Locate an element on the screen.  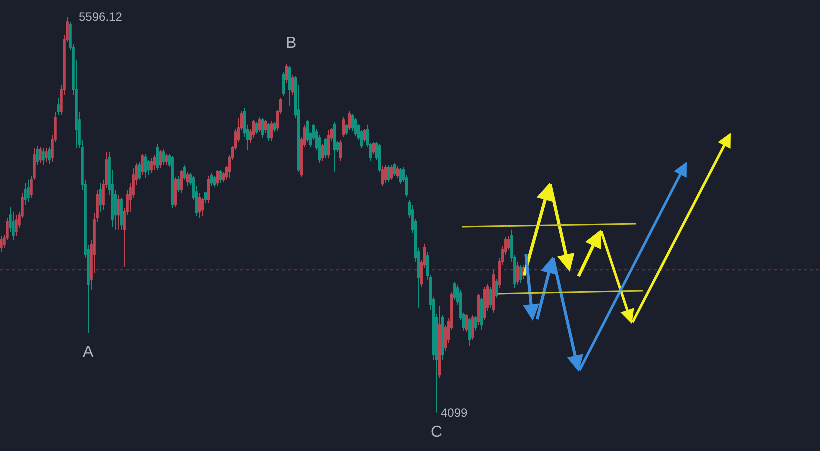
annotation: C is located at coordinates (437, 432).